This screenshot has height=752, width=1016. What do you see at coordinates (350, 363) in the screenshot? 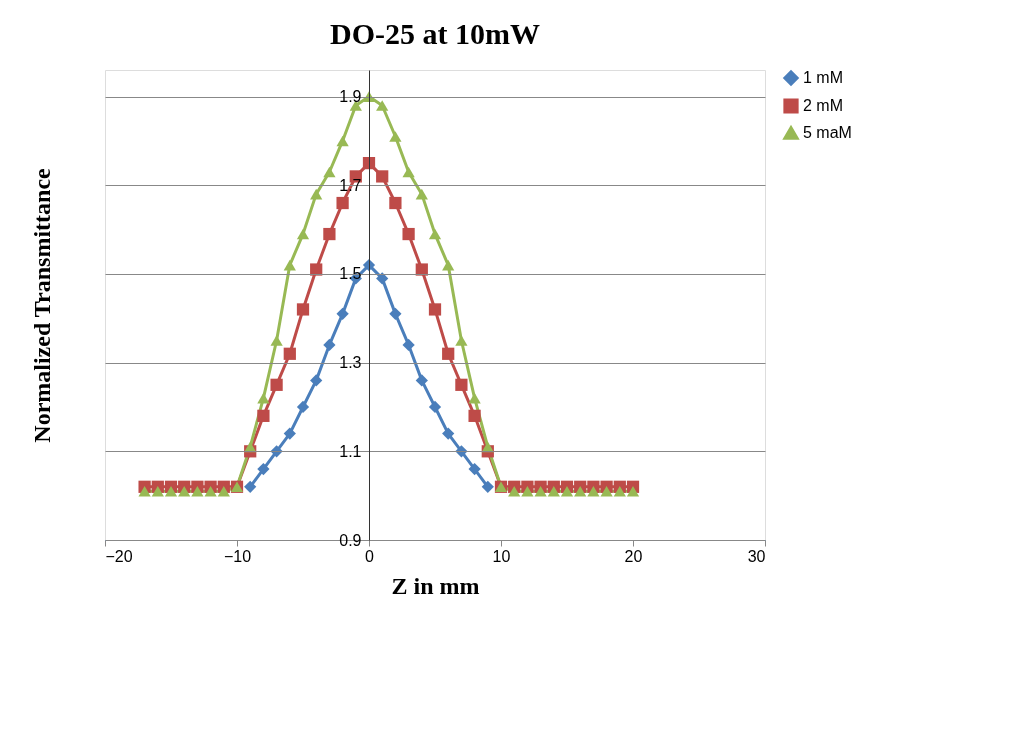
I see `y-tick-label: 1.3` at bounding box center [350, 363].